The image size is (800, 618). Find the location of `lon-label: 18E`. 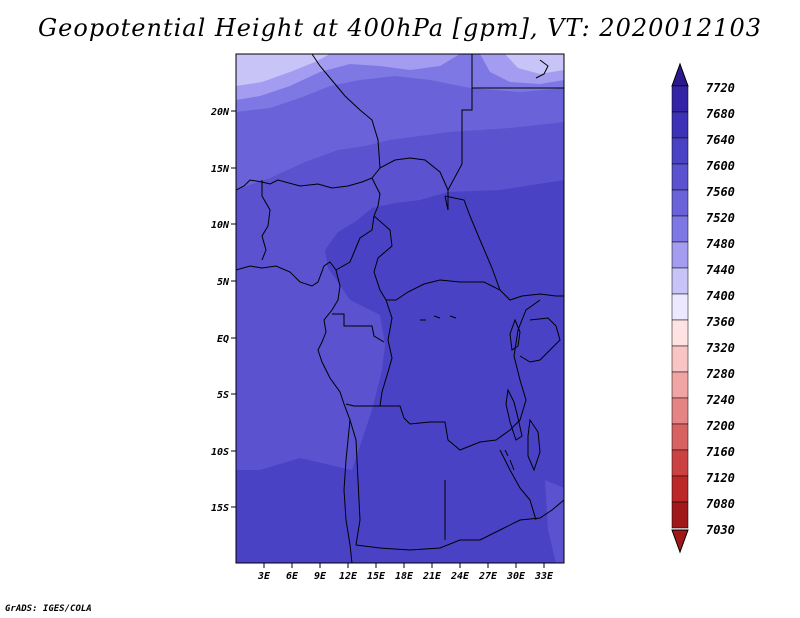

lon-label: 18E is located at coordinates (404, 576).